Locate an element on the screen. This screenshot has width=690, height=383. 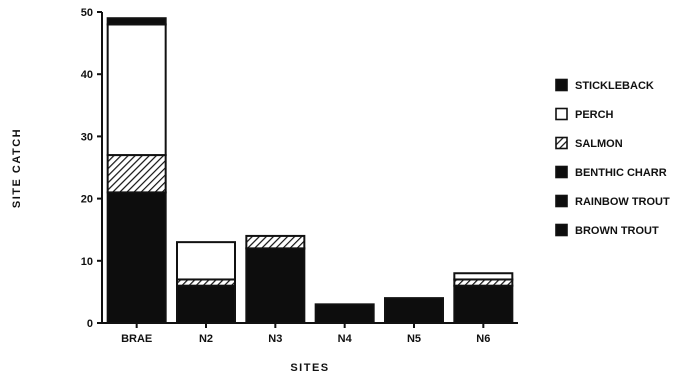
x-tick-label-n4: N4 is located at coordinates (345, 339).